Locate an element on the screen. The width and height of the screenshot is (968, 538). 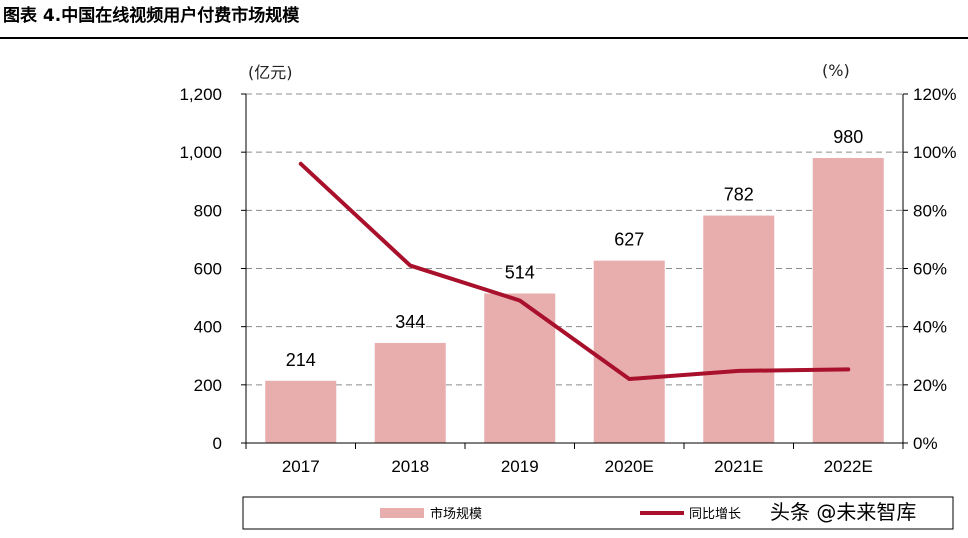
bar-data-label: 627 is located at coordinates (629, 240).